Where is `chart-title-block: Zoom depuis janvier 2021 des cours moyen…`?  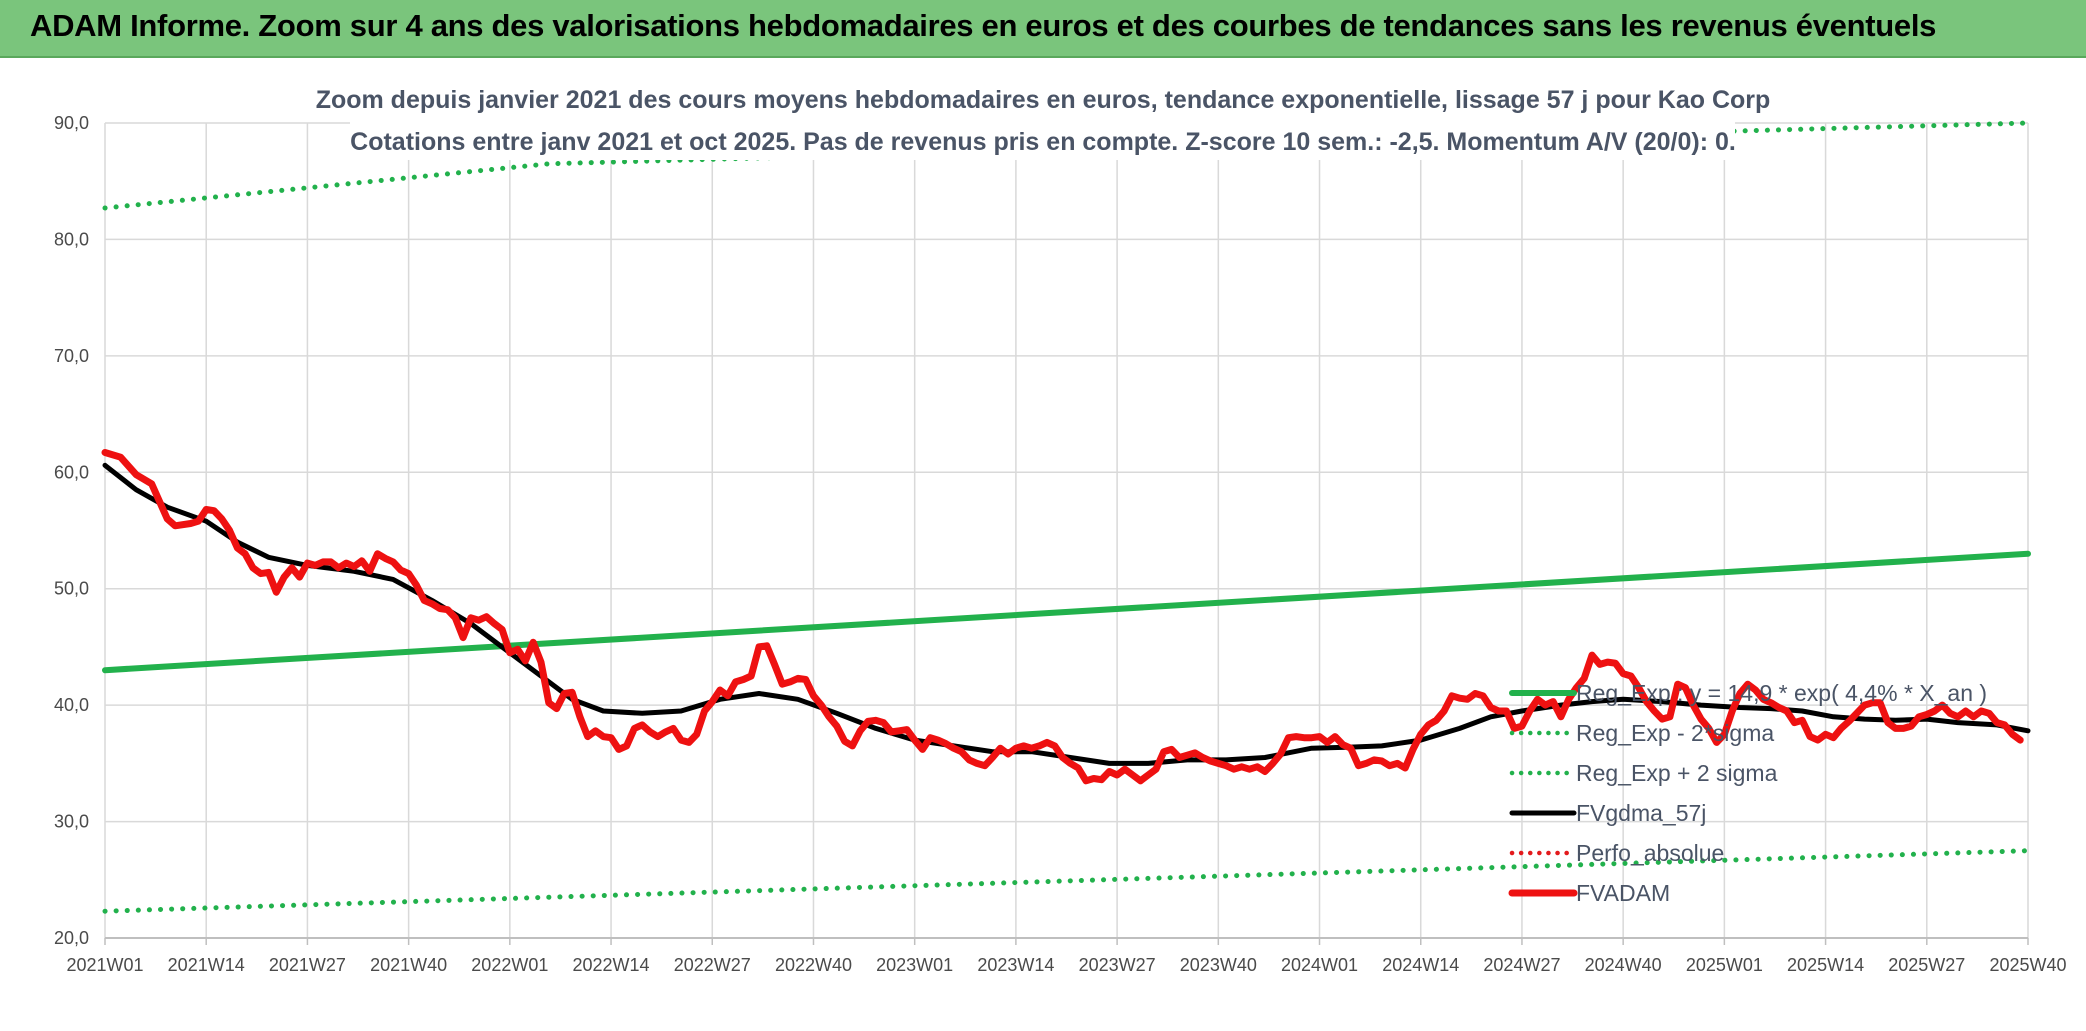 chart-title-block: Zoom depuis janvier 2021 des cours moyen… is located at coordinates (1043, 119).